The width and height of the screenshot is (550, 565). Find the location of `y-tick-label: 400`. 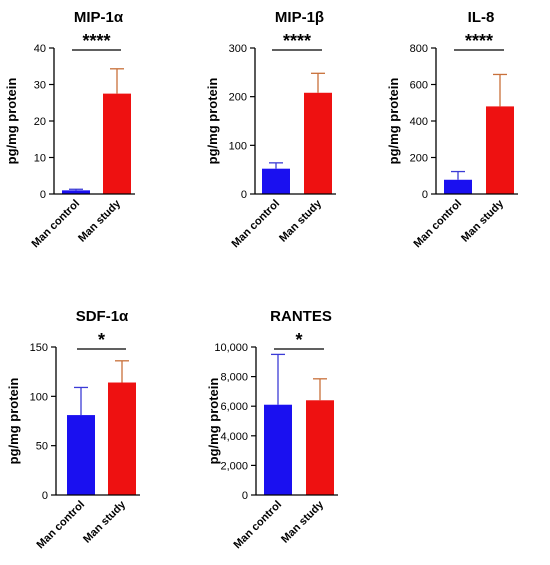

y-tick-label: 400 is located at coordinates (419, 122).